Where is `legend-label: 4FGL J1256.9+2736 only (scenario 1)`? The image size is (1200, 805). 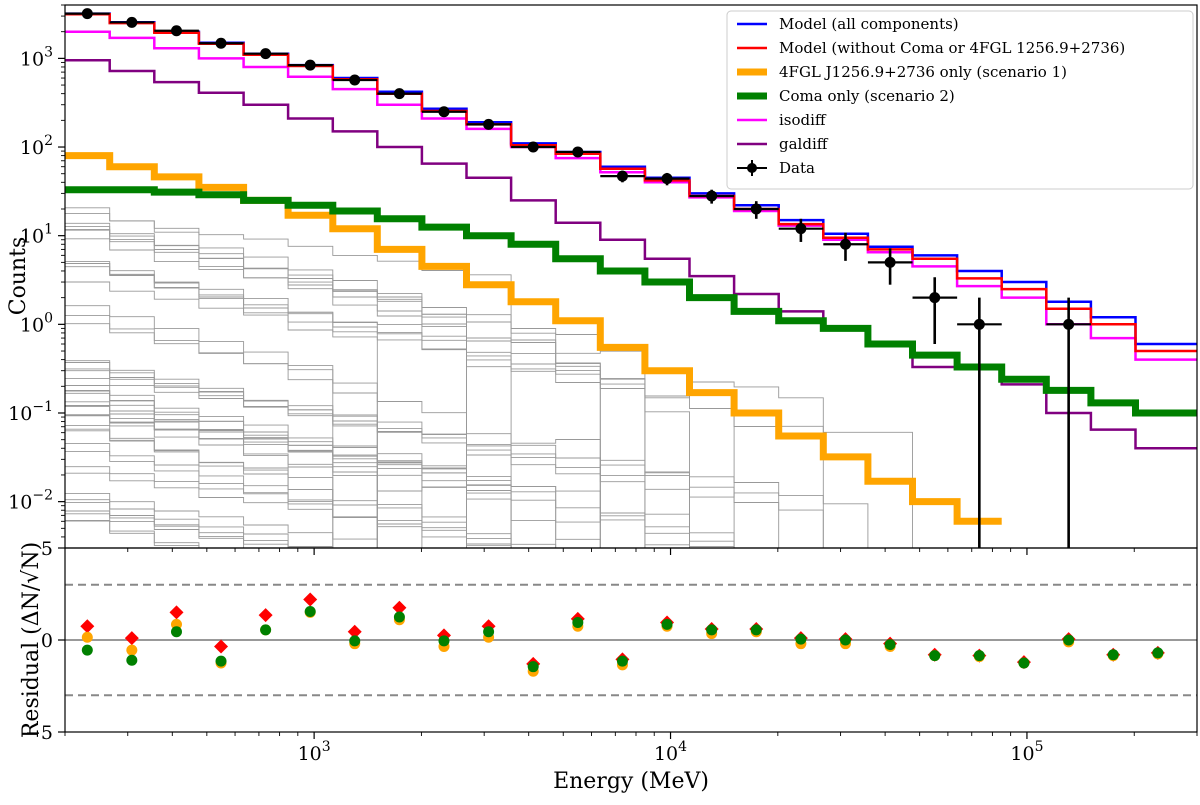 legend-label: 4FGL J1256.9+2736 only (scenario 1) is located at coordinates (923, 72).